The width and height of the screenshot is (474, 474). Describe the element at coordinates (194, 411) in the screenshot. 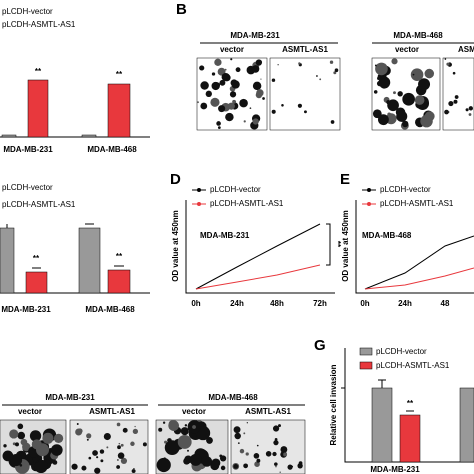

I see `condition: vector` at that location.